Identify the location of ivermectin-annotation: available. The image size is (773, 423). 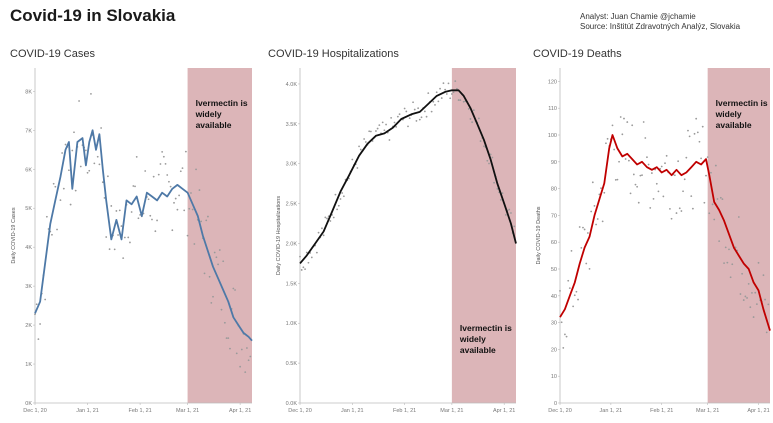
(478, 350).